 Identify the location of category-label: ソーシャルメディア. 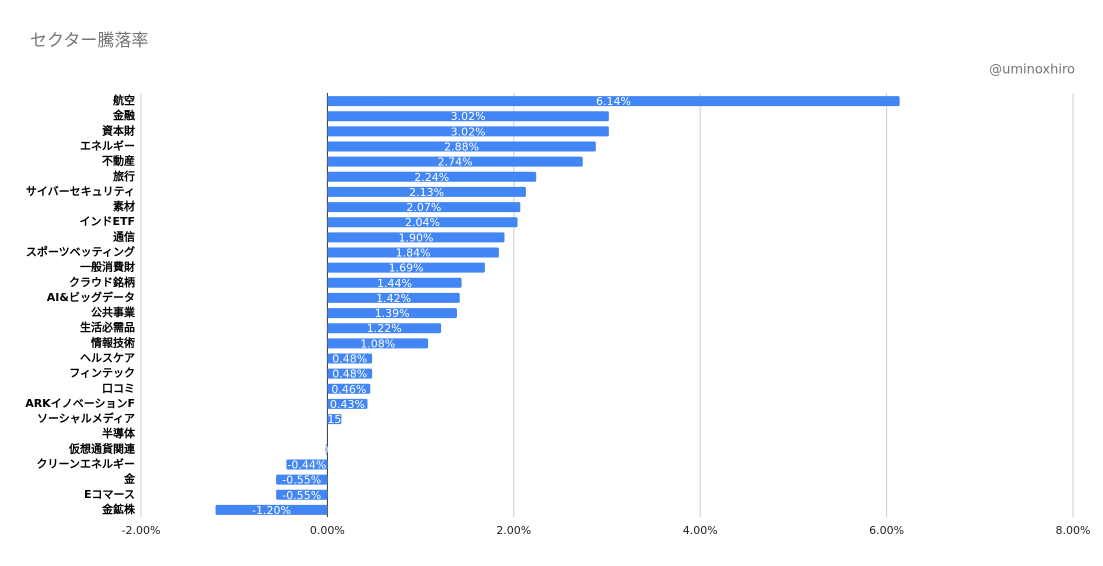
(86, 418).